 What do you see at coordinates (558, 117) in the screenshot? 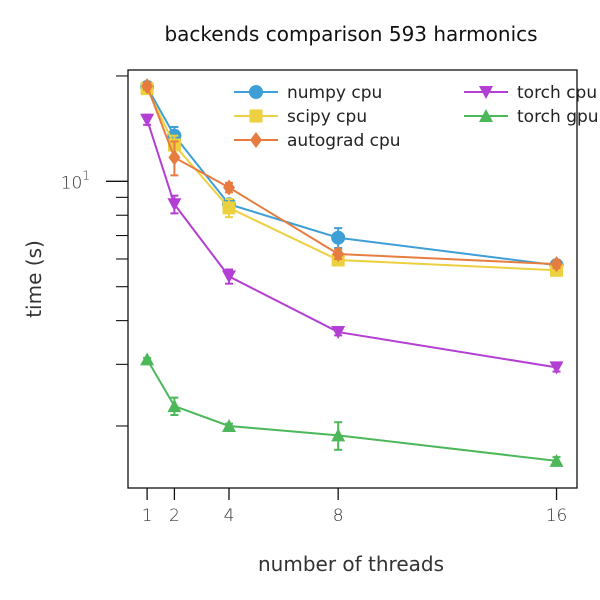
I see `legend-label: torch gpu` at bounding box center [558, 117].